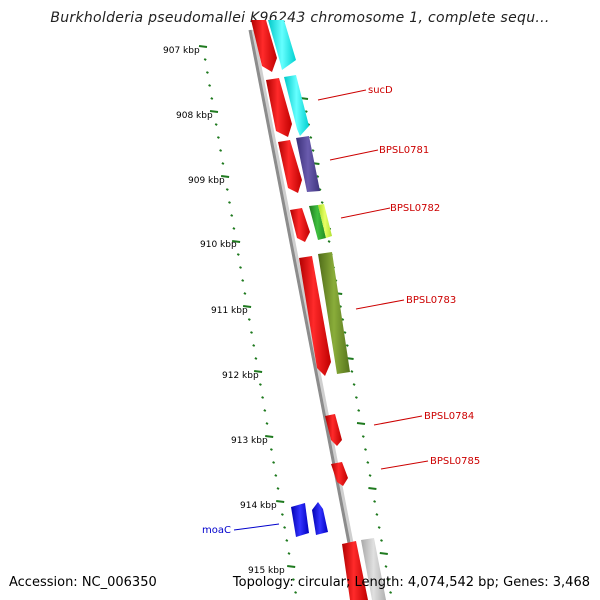 This screenshot has height=600, width=600. Describe the element at coordinates (373, 569) in the screenshot. I see `gene-feature-grey` at that location.